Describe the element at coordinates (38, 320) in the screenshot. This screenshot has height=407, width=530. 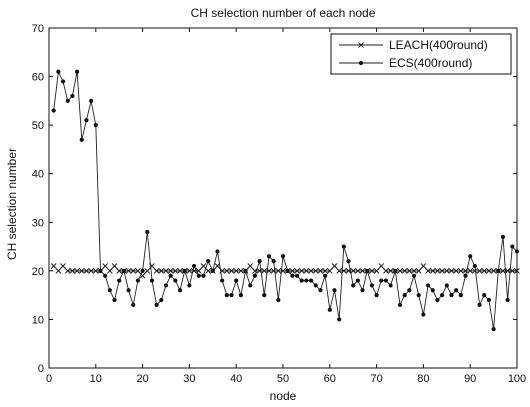
I see `y-tick-label: 10` at that location.